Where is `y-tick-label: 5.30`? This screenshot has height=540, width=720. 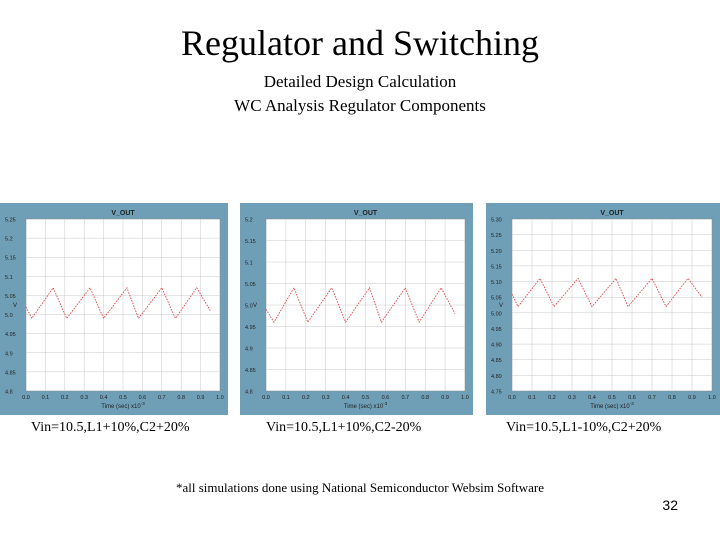
y-tick-label: 5.30 is located at coordinates (496, 221).